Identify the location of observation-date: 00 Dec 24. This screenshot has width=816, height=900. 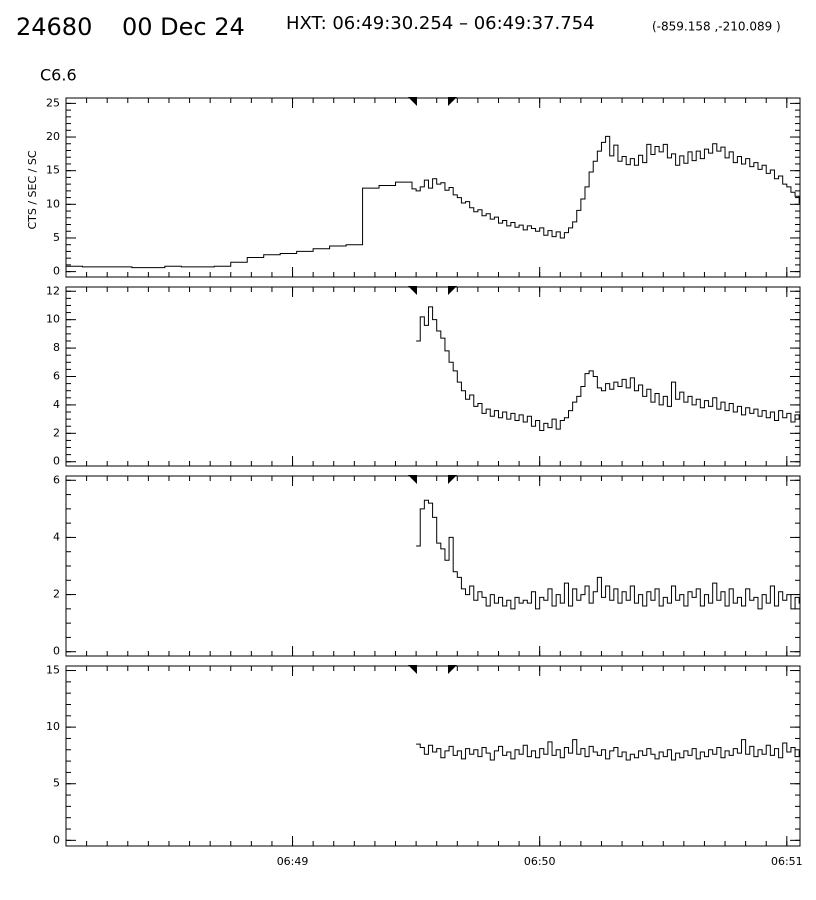
(183, 27).